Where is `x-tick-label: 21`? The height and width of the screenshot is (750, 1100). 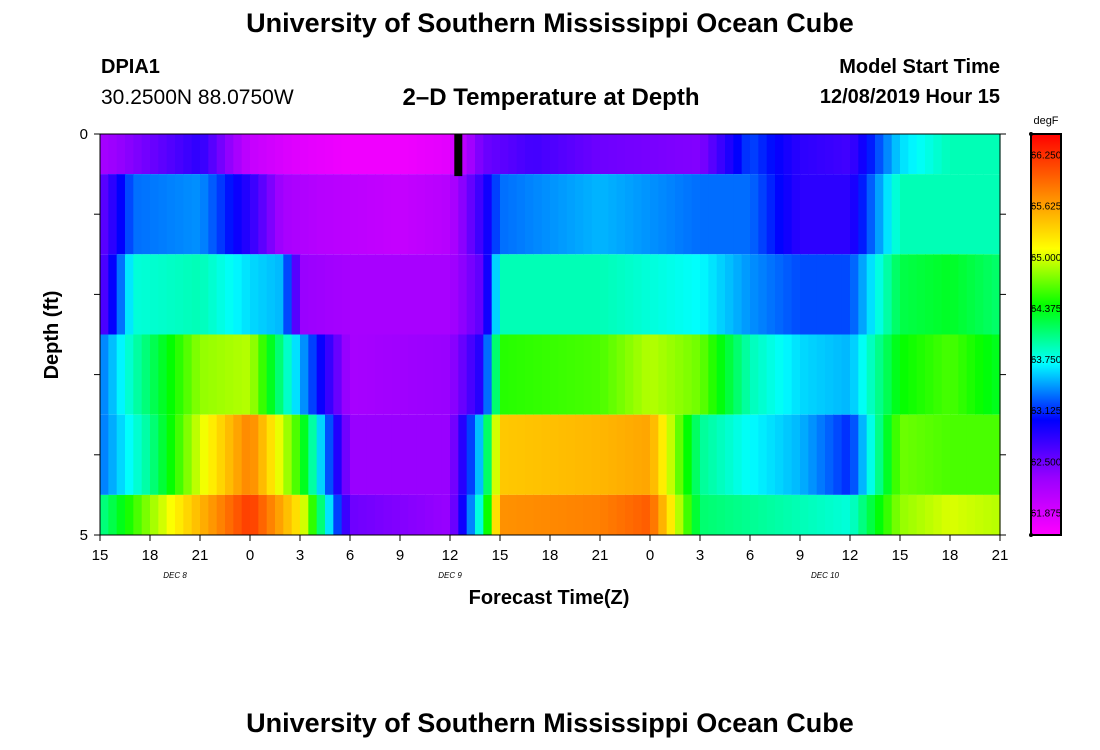 x-tick-label: 21 is located at coordinates (1000, 555).